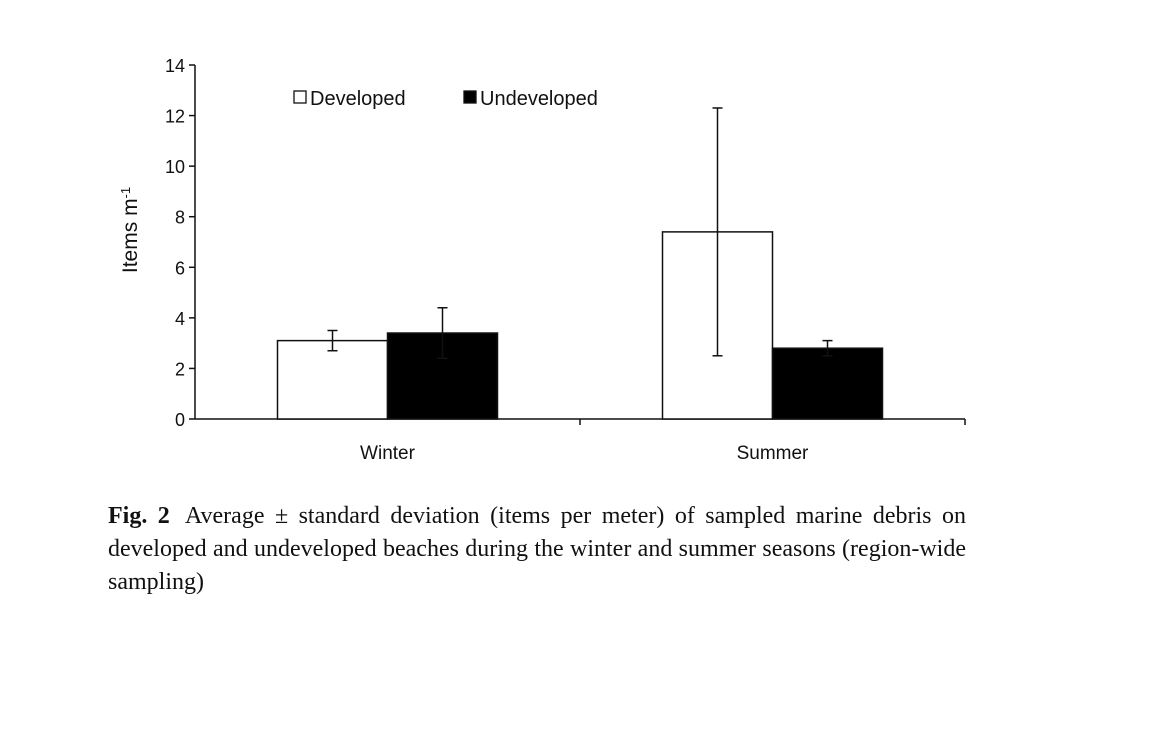 The image size is (1154, 746). What do you see at coordinates (130, 235) in the screenshot?
I see `y-axis-label-text: Items m` at bounding box center [130, 235].